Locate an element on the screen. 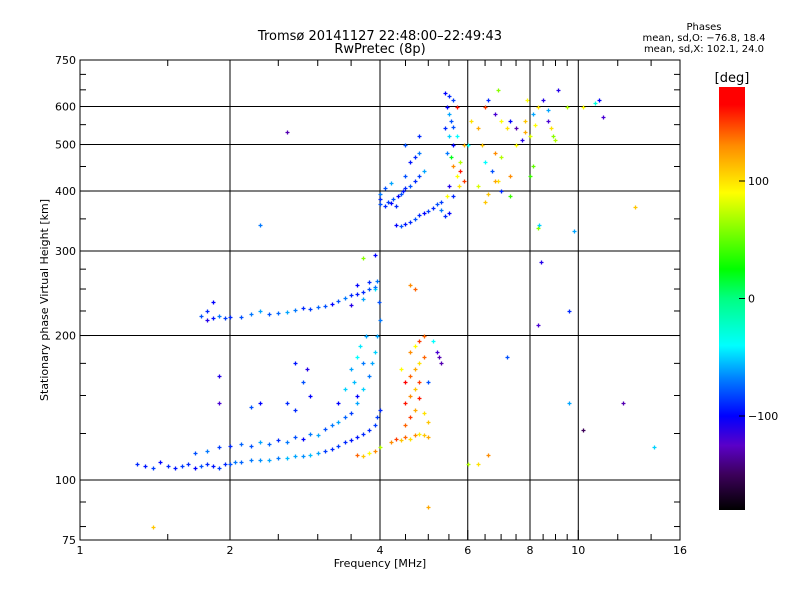  colorbar-tick-label: 100 is located at coordinates (758, 181).